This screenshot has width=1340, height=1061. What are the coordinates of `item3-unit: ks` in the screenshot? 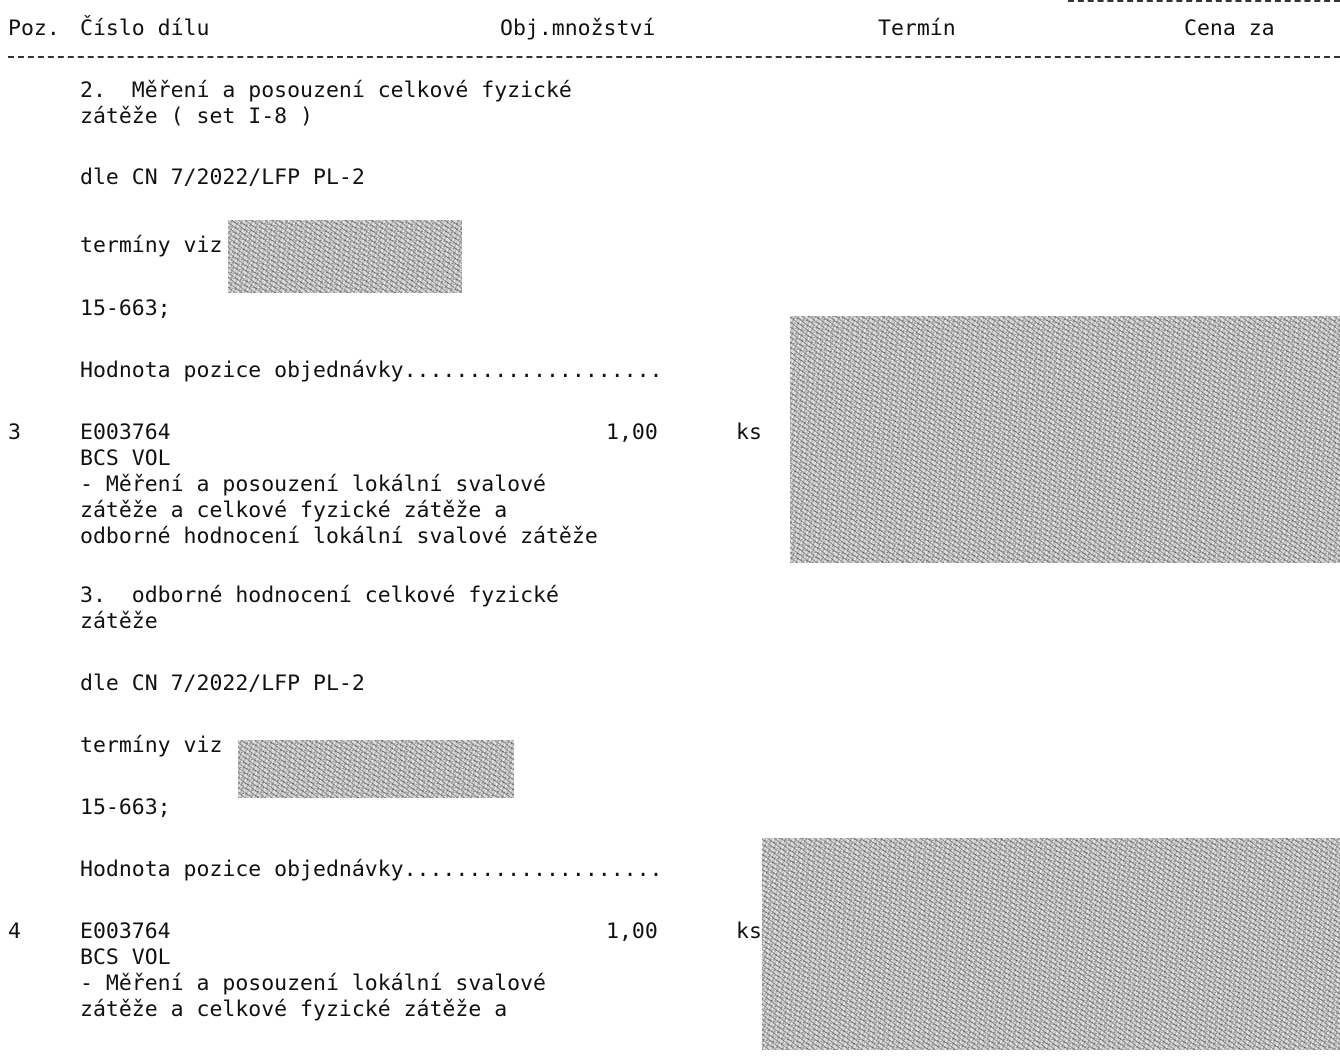 It's located at (749, 432).